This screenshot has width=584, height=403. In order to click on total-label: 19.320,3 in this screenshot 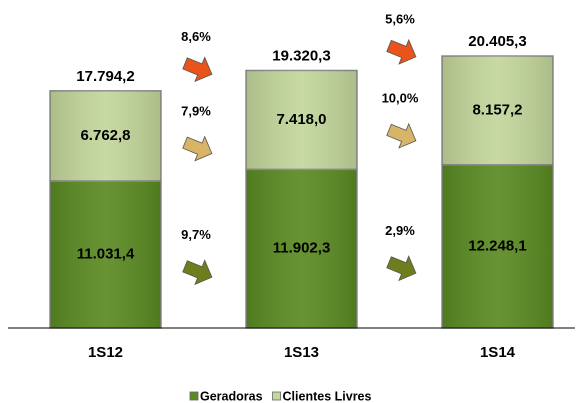, I will do `click(301, 55)`.